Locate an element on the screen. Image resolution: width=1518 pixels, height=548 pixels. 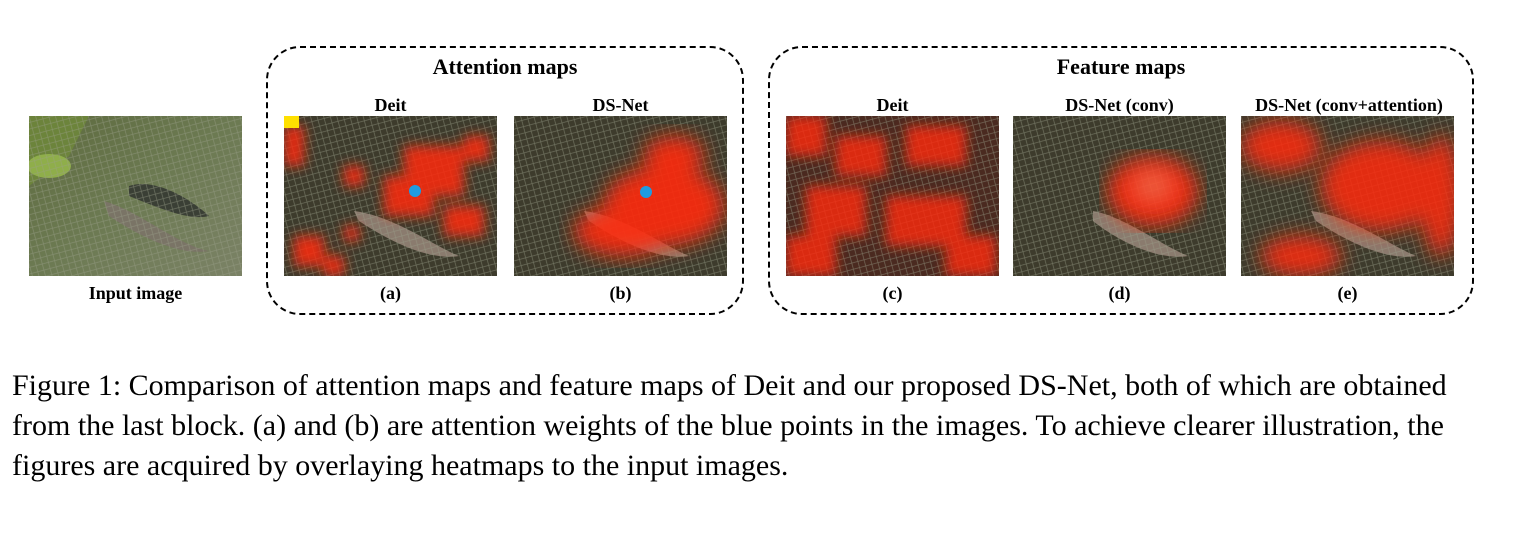
feature-maps-title: Feature maps is located at coordinates (1121, 66).